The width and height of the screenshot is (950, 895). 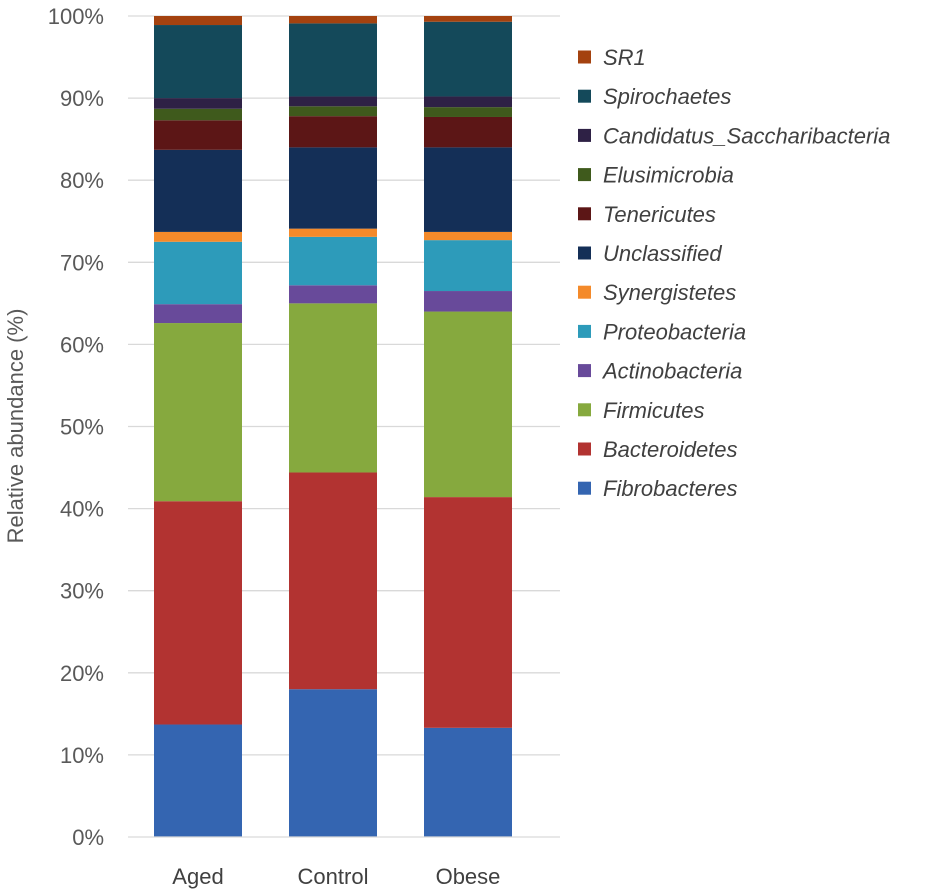 What do you see at coordinates (82, 509) in the screenshot?
I see `y-tick-label: 40%` at bounding box center [82, 509].